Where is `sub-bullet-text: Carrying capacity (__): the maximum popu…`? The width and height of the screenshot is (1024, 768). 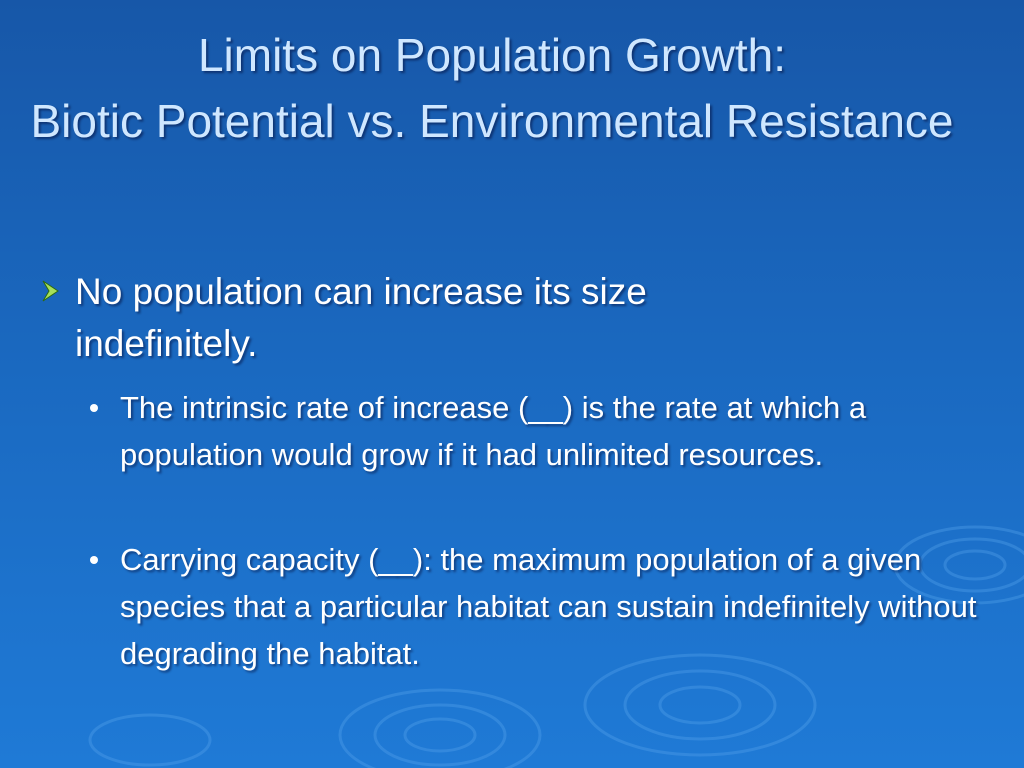
sub-bullet-text: Carrying capacity (__): the maximum popu… is located at coordinates (548, 606).